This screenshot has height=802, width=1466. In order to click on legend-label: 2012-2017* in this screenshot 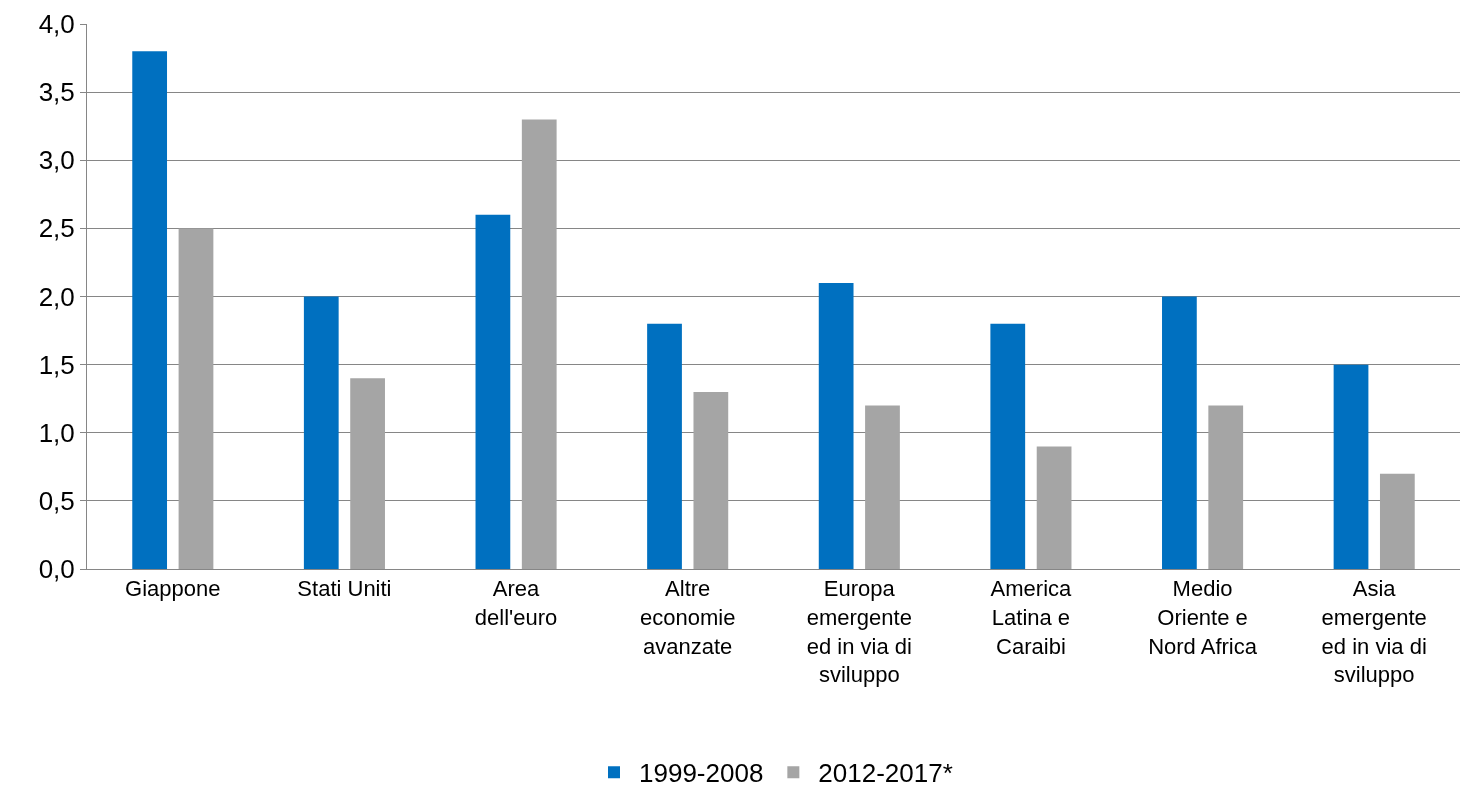, I will do `click(885, 773)`.